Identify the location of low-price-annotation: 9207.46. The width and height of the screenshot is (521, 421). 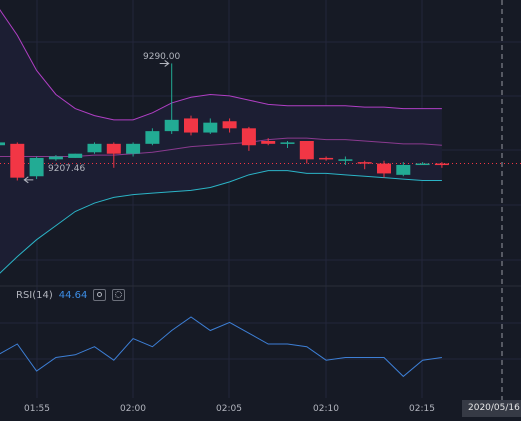
(67, 169).